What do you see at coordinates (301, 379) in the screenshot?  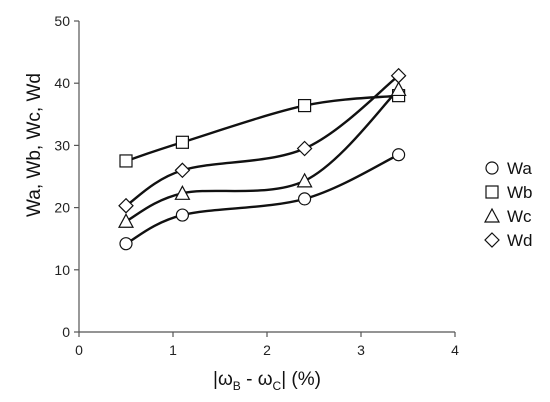 I see `x-axis-title-suffix: | (%)` at bounding box center [301, 379].